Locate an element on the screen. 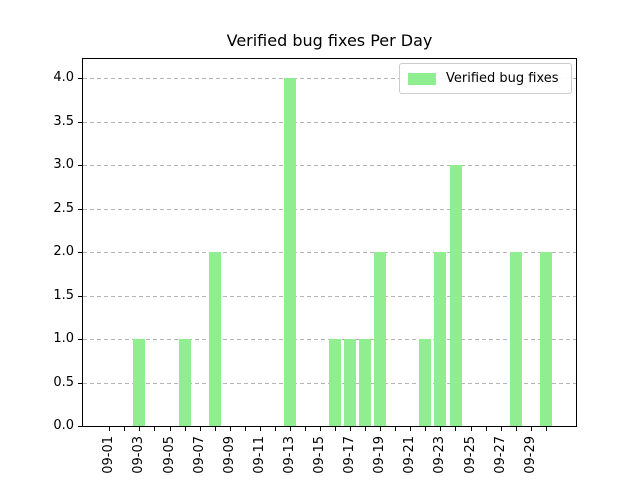 The width and height of the screenshot is (640, 496). x-tick-label: 09-19 is located at coordinates (379, 455).